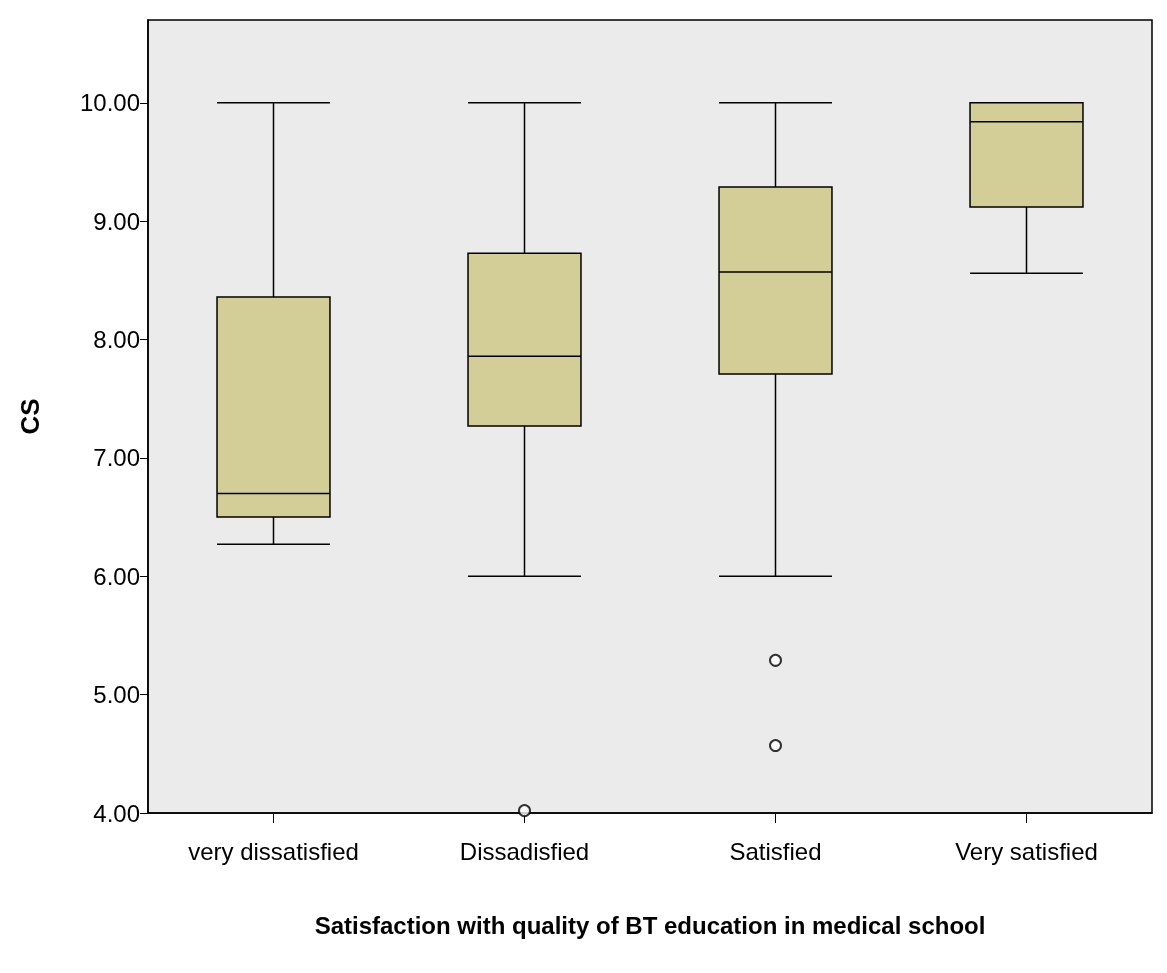 Image resolution: width=1167 pixels, height=973 pixels. What do you see at coordinates (1026, 851) in the screenshot?
I see `x-tick-label: Very satisfied` at bounding box center [1026, 851].